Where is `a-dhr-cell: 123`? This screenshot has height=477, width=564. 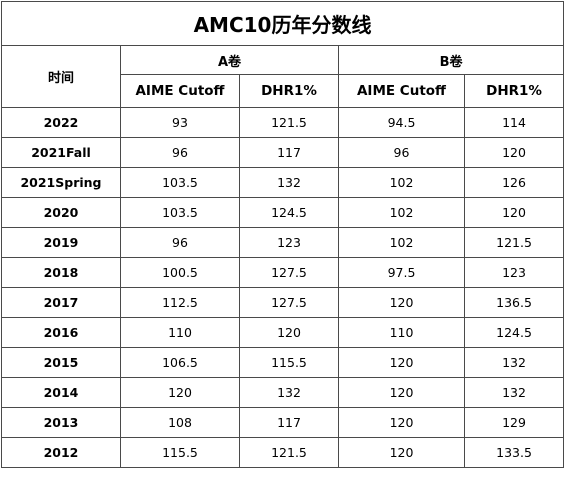
a-dhr-cell: 123 is located at coordinates (289, 242).